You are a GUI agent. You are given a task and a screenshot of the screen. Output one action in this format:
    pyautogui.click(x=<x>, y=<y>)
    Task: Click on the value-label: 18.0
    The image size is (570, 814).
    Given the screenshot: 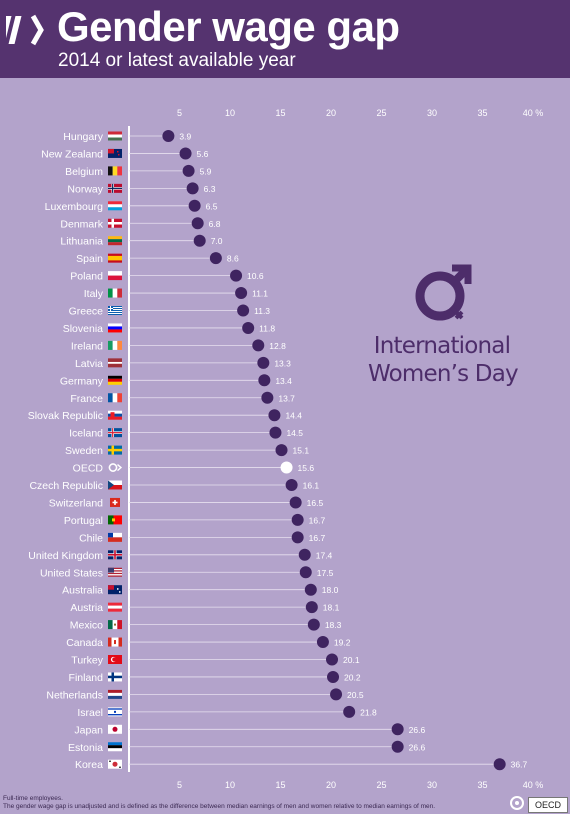 What is the action you would take?
    pyautogui.click(x=330, y=590)
    